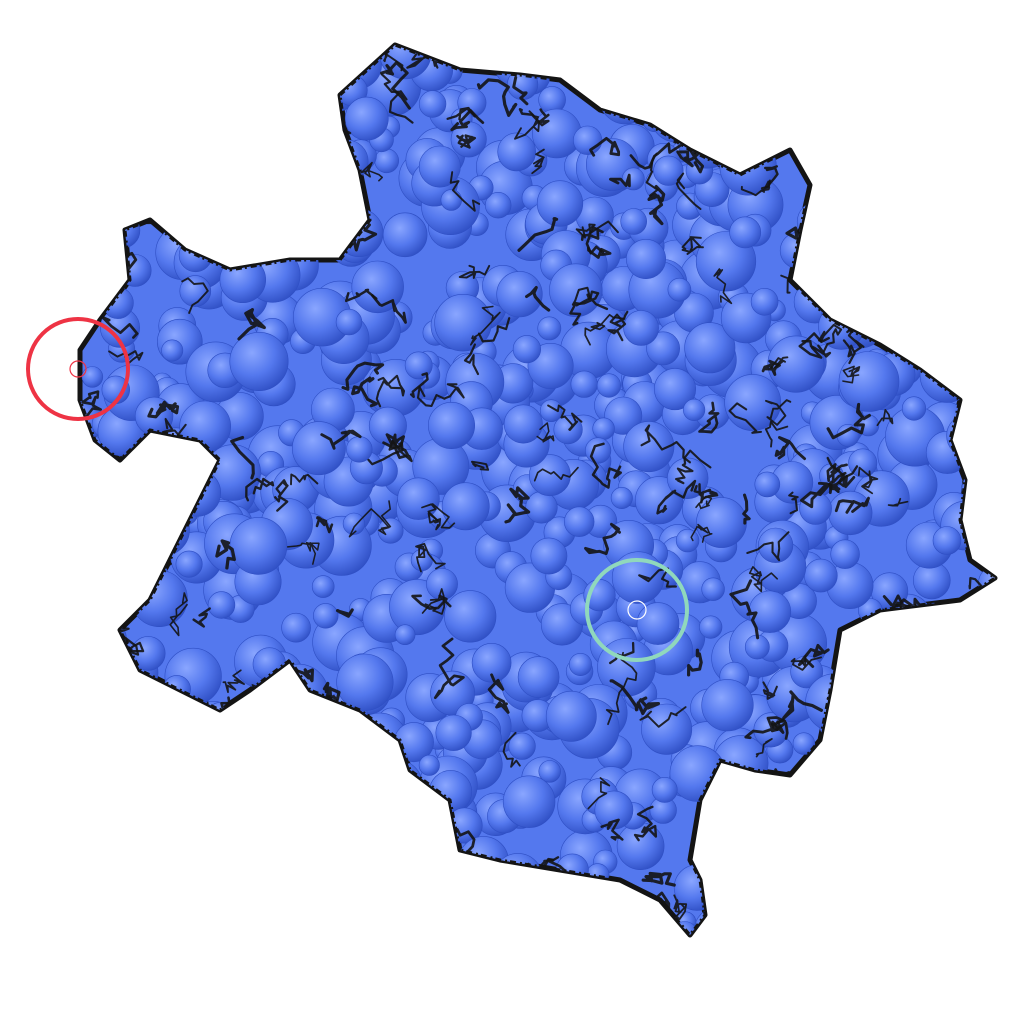 The width and height of the screenshot is (1024, 1024). What do you see at coordinates (78, 369) in the screenshot?
I see `red-marker` at bounding box center [78, 369].